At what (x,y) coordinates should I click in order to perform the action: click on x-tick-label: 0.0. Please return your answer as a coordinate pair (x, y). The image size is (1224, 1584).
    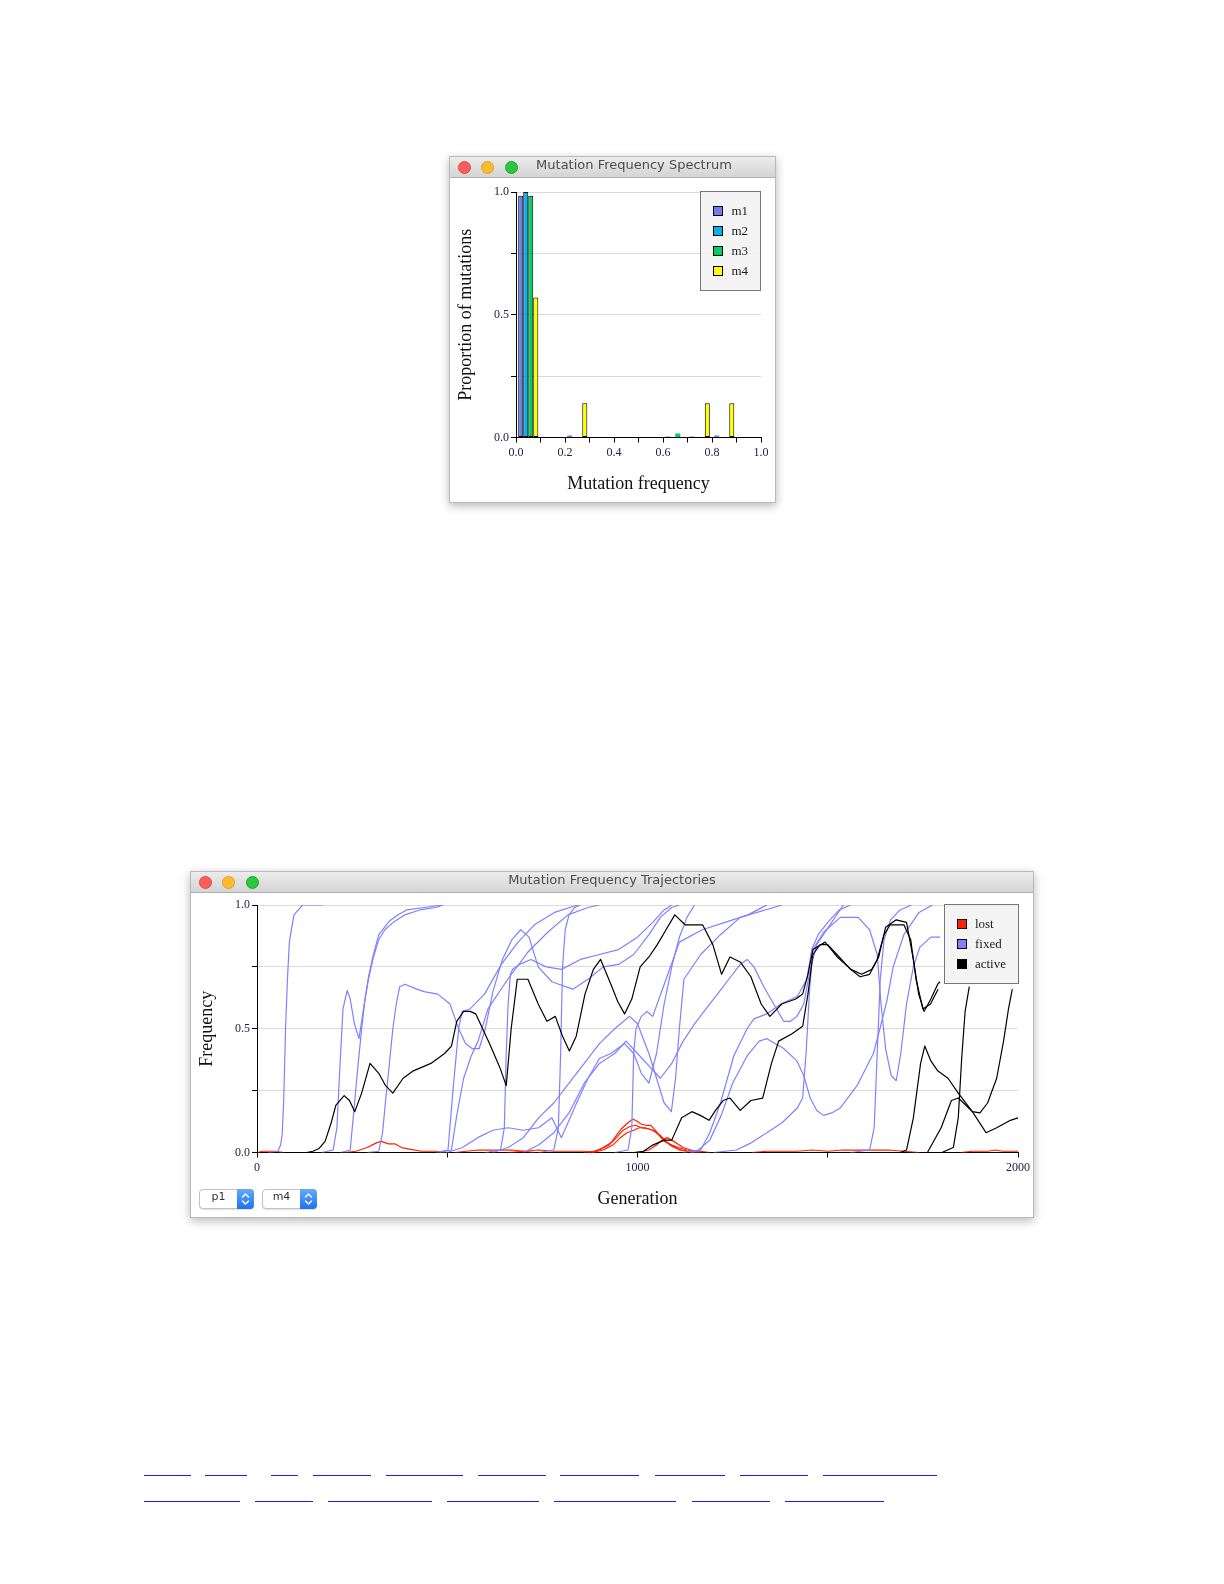
    Looking at the image, I should click on (516, 451).